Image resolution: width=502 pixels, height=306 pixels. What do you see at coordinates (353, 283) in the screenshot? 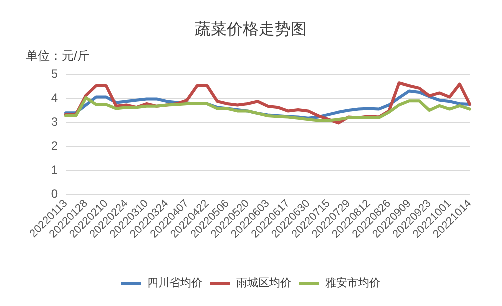
I see `legend-label: 雅安市均价` at bounding box center [353, 283].